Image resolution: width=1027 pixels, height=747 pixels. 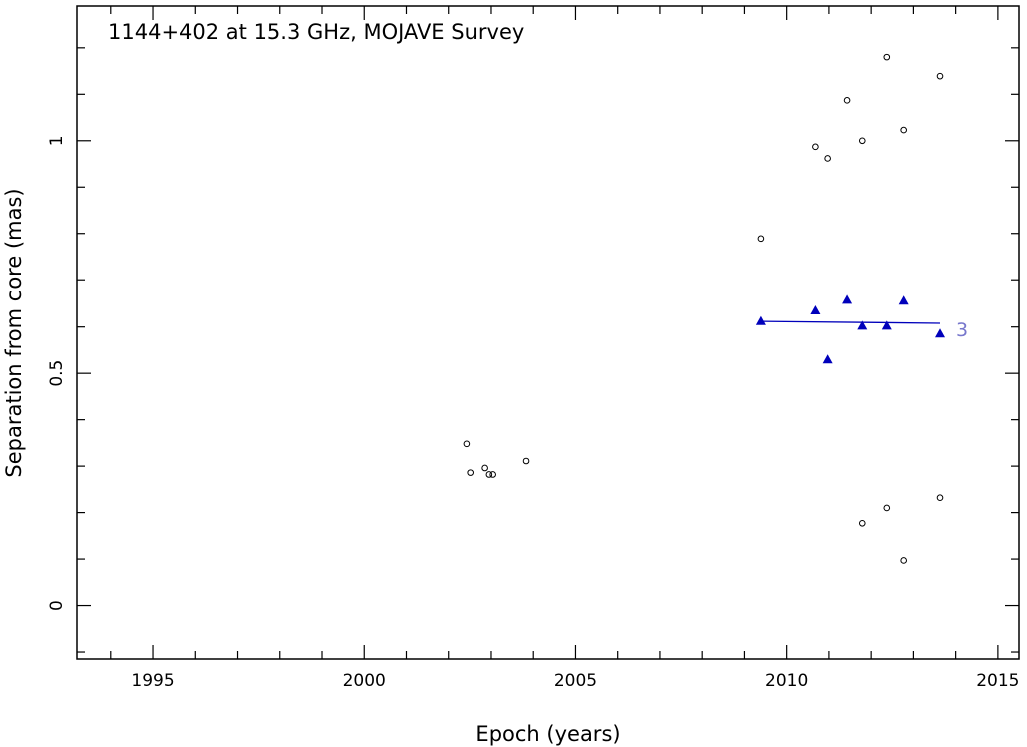 What do you see at coordinates (152, 681) in the screenshot?
I see `x-tick-label: 1995` at bounding box center [152, 681].